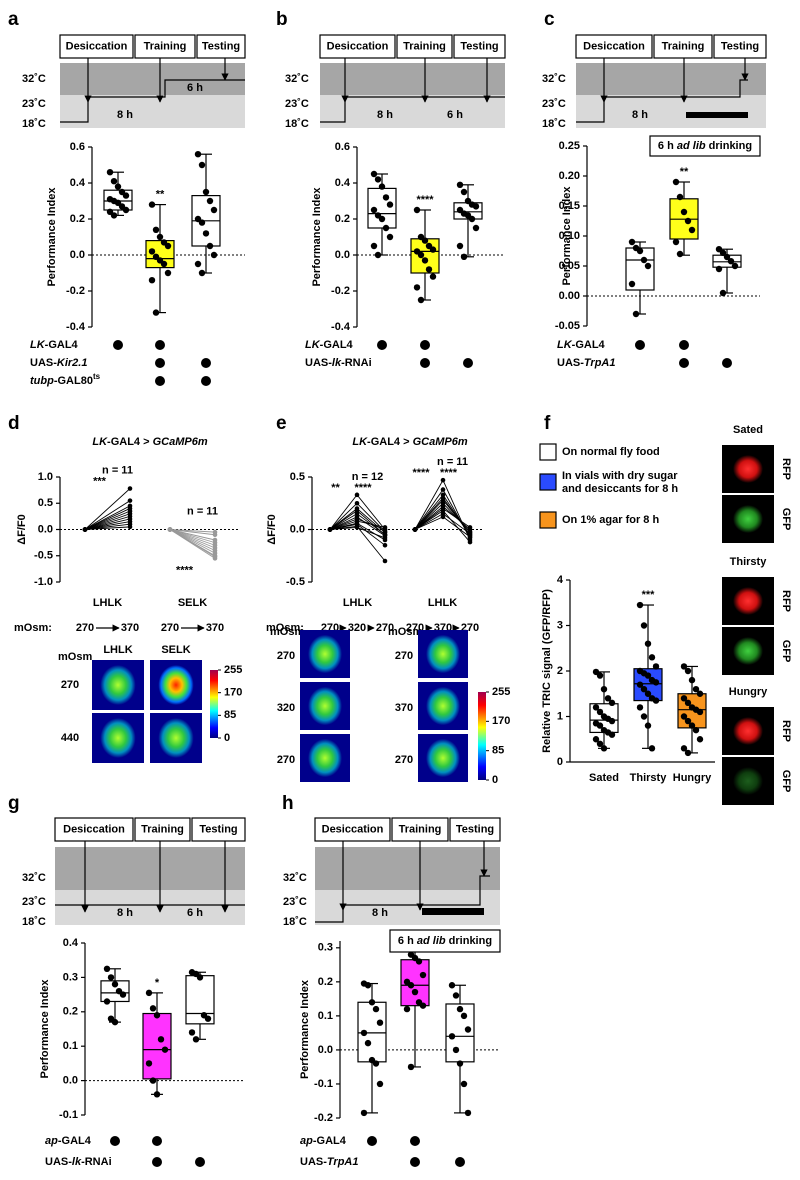  What do you see at coordinates (547, 671) in the screenshot?
I see `y-axis-label: Relative TRIC signal (GFP/RFP)` at bounding box center [547, 671].